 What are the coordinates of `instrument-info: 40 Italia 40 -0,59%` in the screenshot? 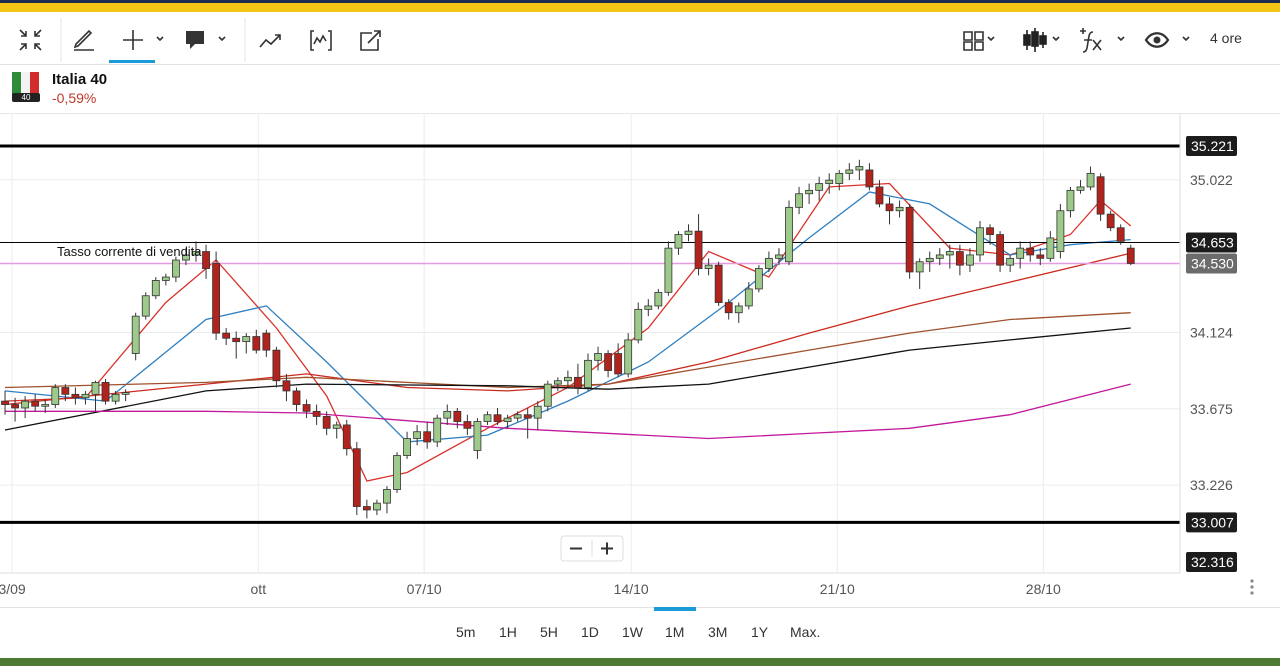 It's located at (640, 89).